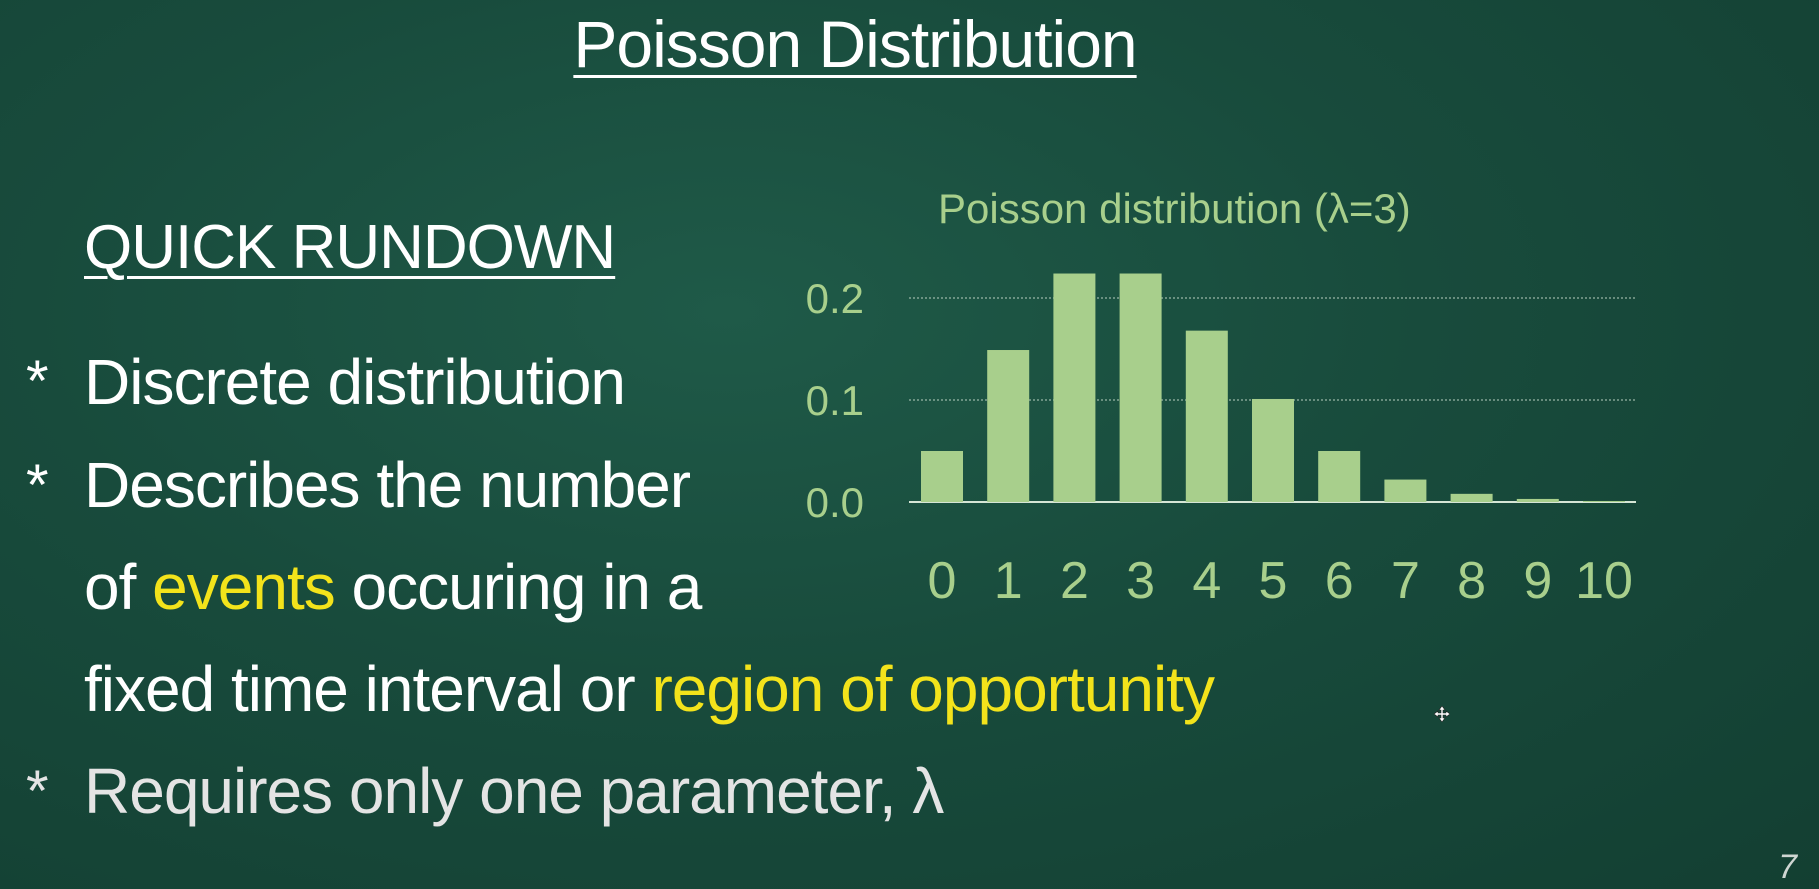 The height and width of the screenshot is (889, 1819). What do you see at coordinates (518, 587) in the screenshot?
I see `text-occuring: occuring in a` at bounding box center [518, 587].